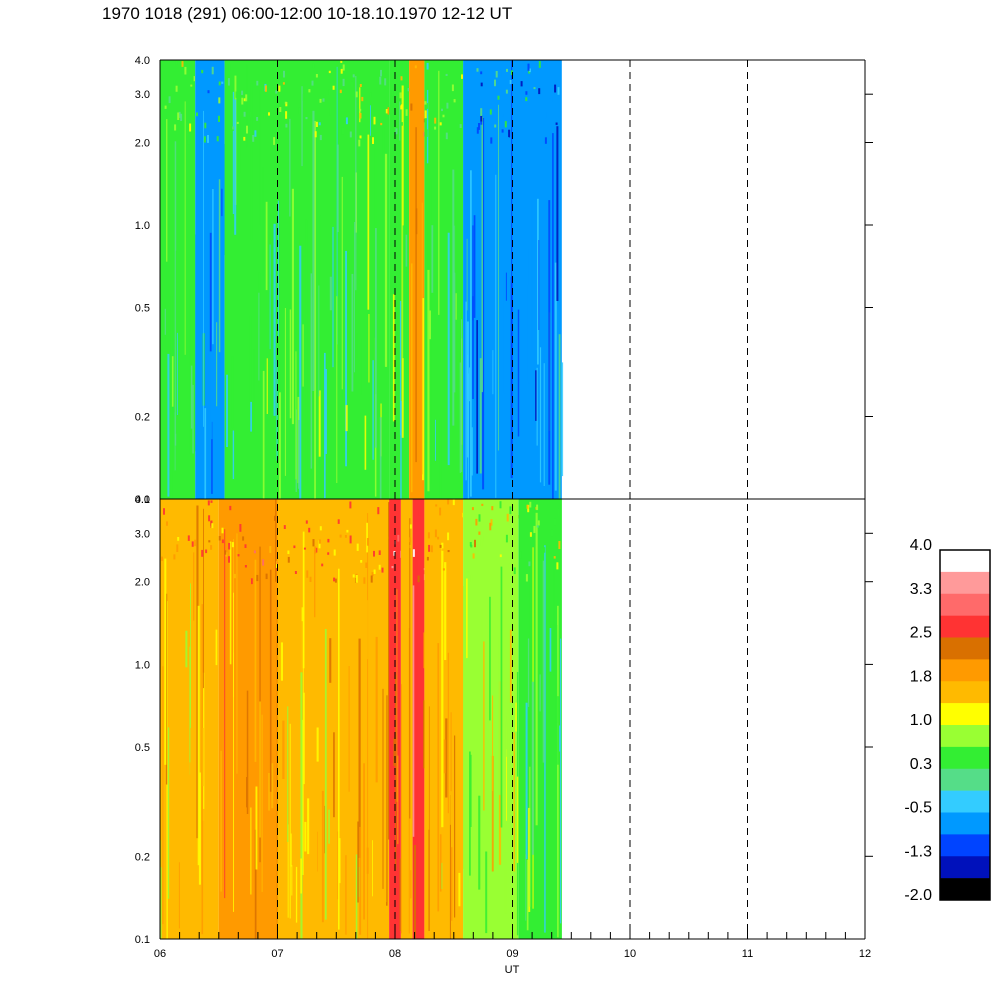  What do you see at coordinates (921, 764) in the screenshot?
I see `colorbar-label: 0.3` at bounding box center [921, 764].